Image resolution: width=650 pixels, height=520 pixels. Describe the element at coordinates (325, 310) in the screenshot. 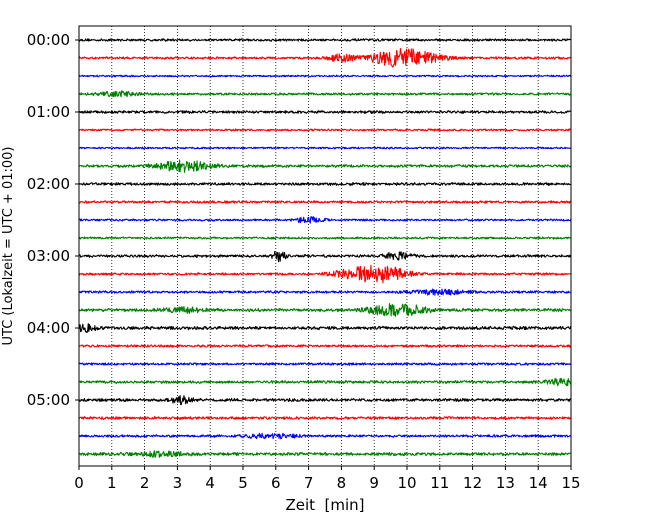

I see `trace-03:45` at that location.